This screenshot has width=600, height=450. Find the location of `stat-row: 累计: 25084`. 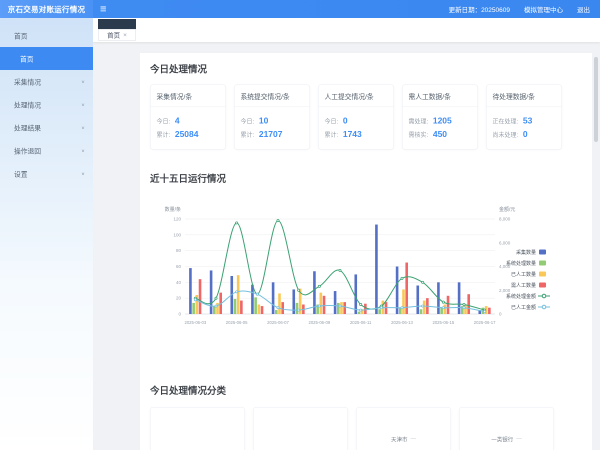

stat-row: 累计: 25084 is located at coordinates (188, 135).